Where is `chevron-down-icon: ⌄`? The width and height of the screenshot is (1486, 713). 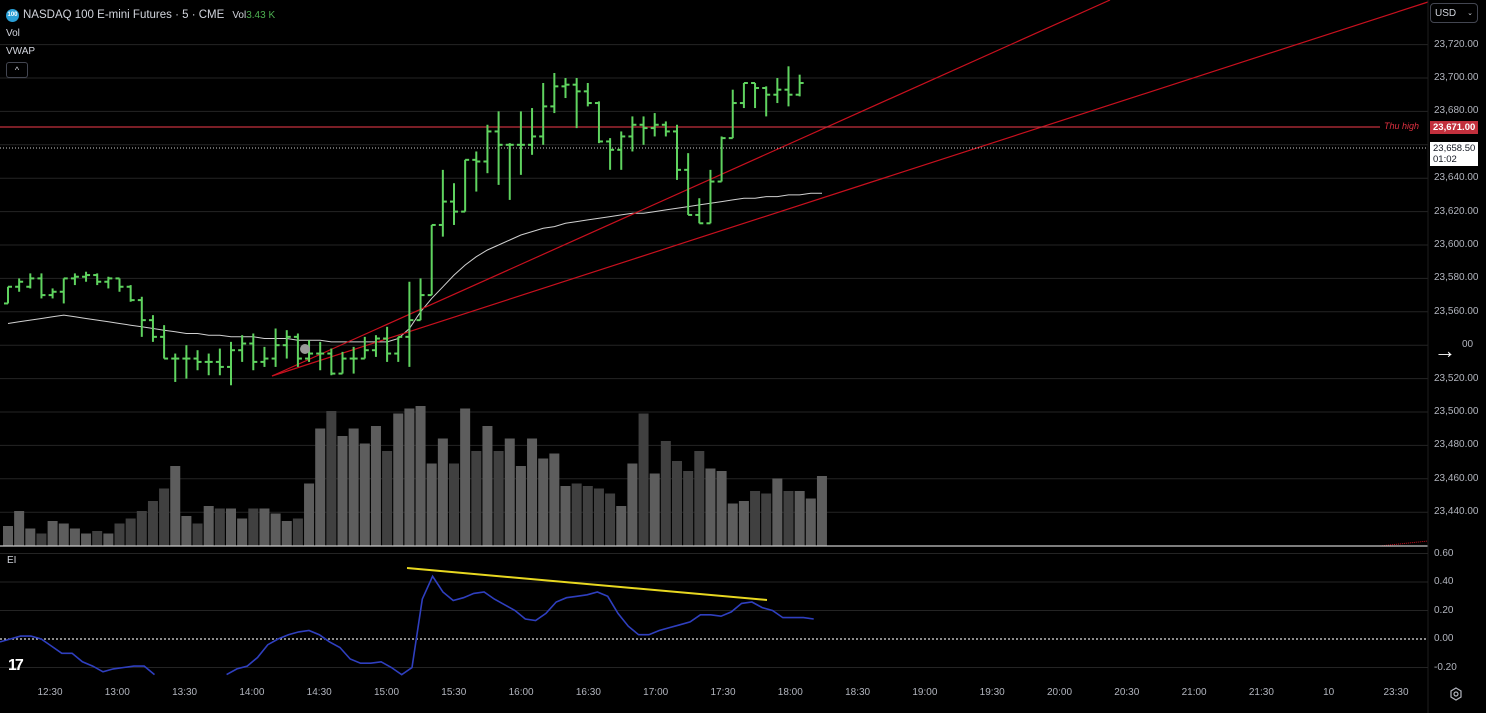
chevron-down-icon: ⌄ is located at coordinates (1470, 13).